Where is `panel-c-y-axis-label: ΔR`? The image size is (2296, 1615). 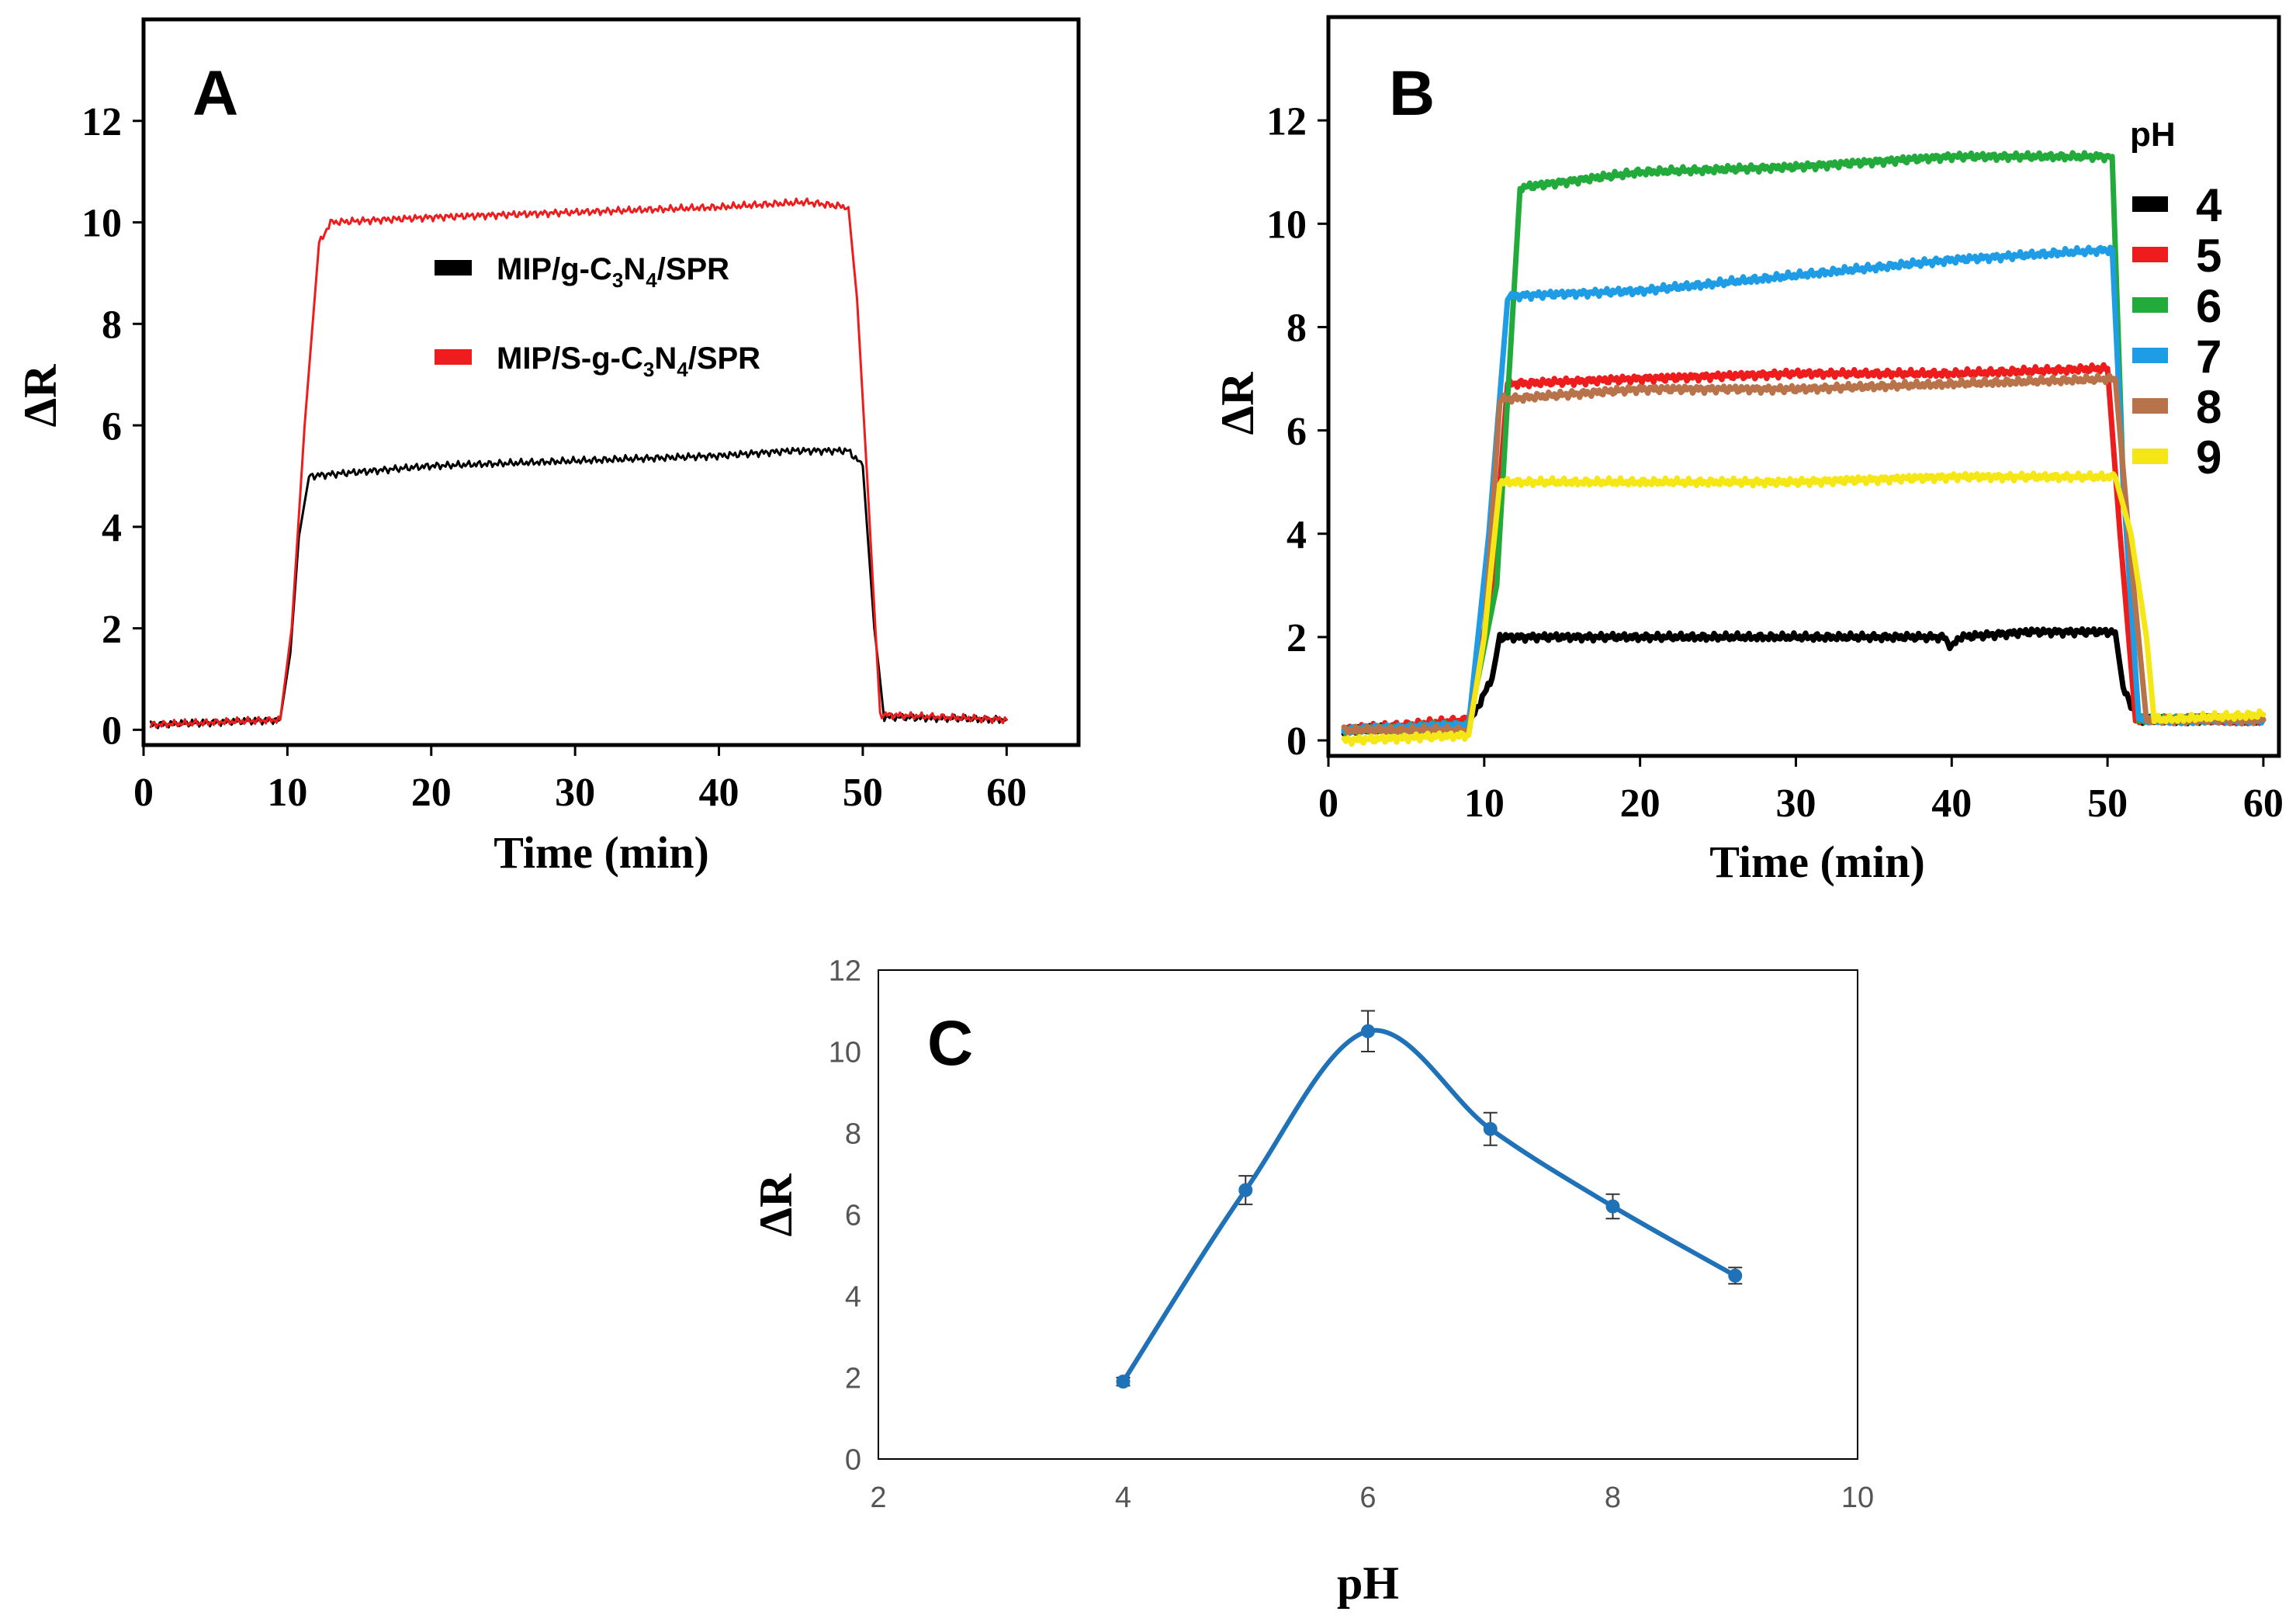
panel-c-y-axis-label: ΔR is located at coordinates (776, 1205).